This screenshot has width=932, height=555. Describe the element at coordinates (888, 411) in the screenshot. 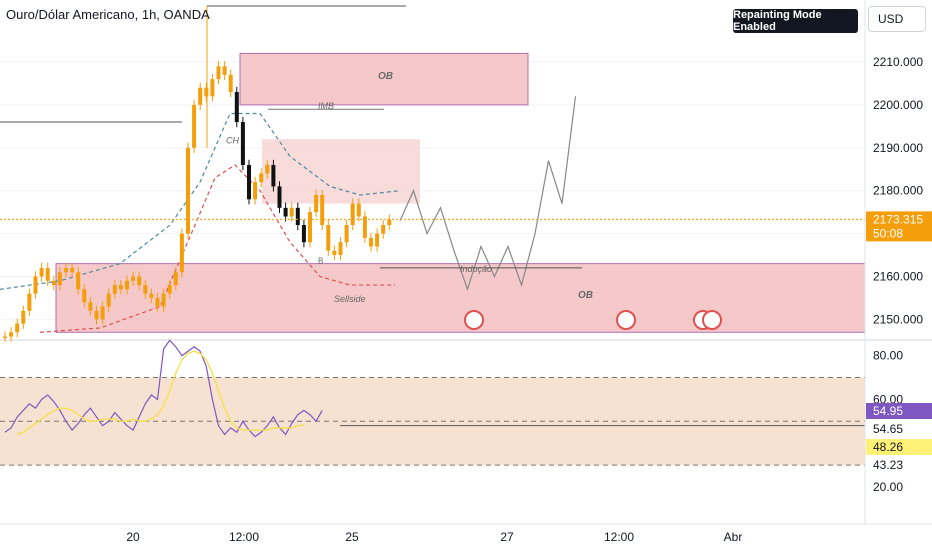

I see `rsi-value-label: 54.95` at that location.